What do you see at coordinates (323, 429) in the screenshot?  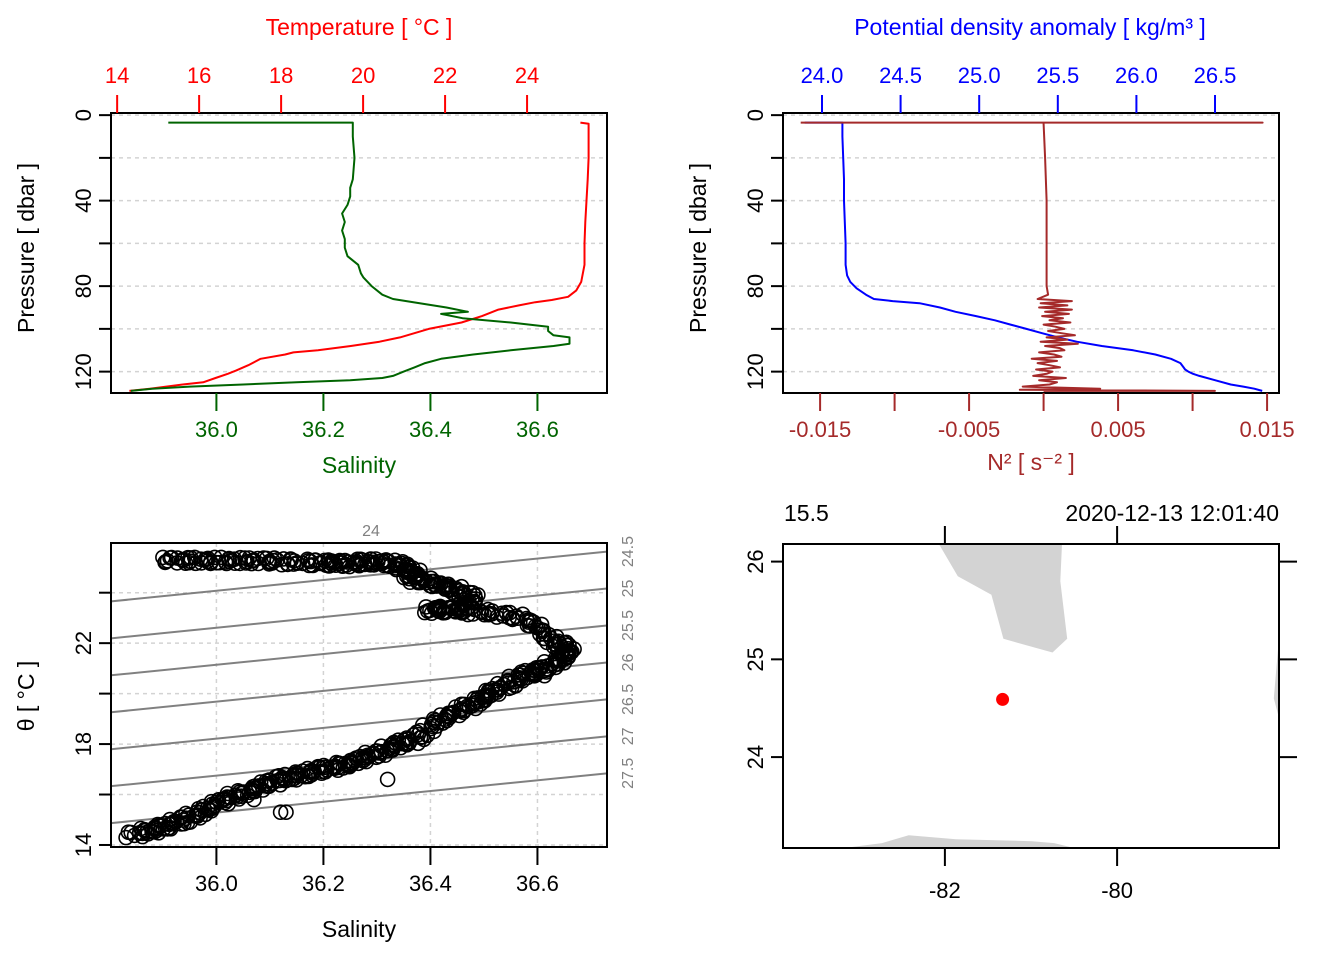 I see `bottom-axis-tick-label: 36.2` at bounding box center [323, 429].